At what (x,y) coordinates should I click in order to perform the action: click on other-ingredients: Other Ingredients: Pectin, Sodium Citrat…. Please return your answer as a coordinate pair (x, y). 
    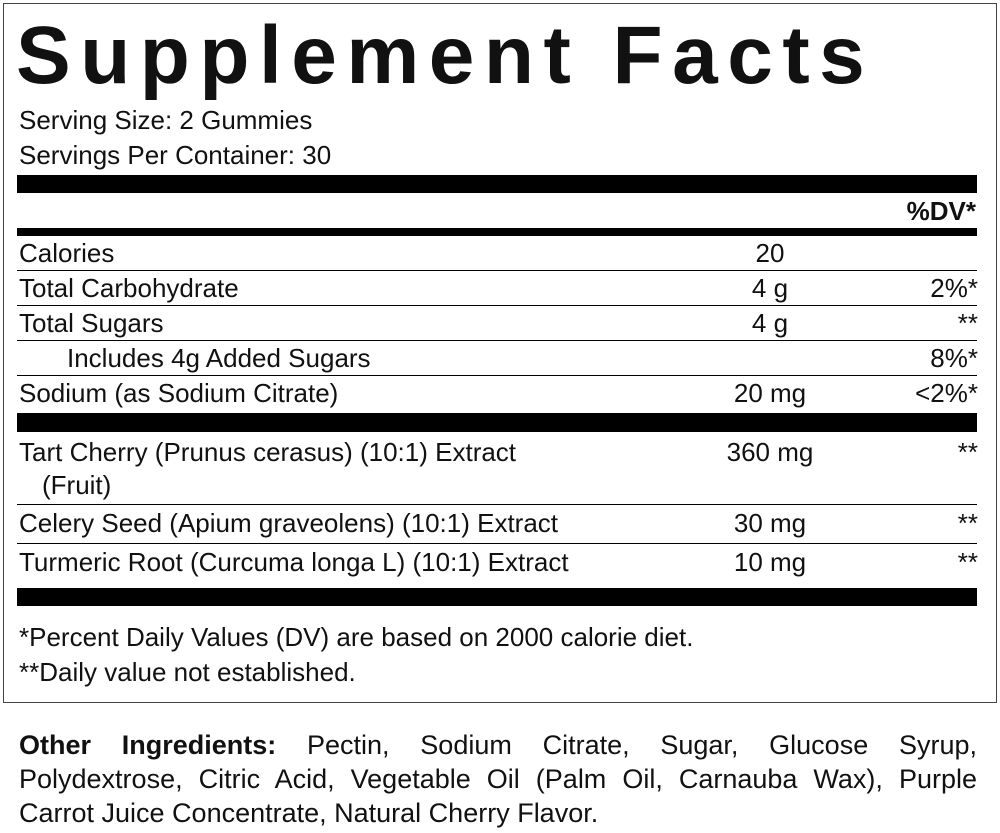
    Looking at the image, I should click on (498, 779).